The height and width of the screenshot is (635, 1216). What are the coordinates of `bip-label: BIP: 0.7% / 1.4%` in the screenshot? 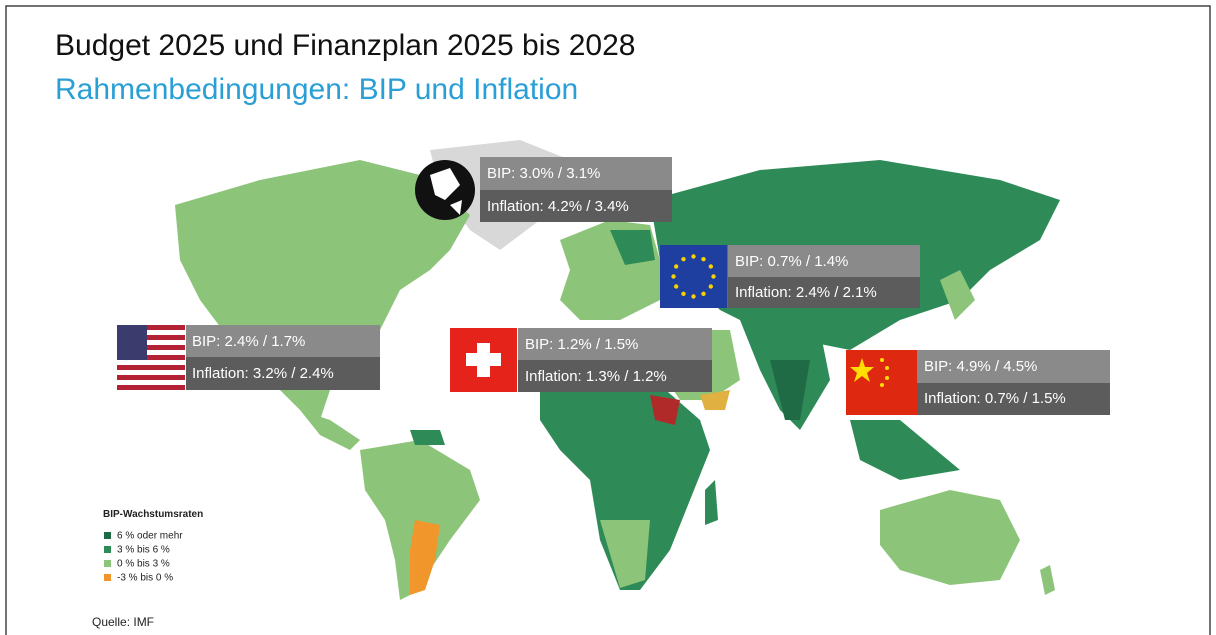 It's located at (791, 261).